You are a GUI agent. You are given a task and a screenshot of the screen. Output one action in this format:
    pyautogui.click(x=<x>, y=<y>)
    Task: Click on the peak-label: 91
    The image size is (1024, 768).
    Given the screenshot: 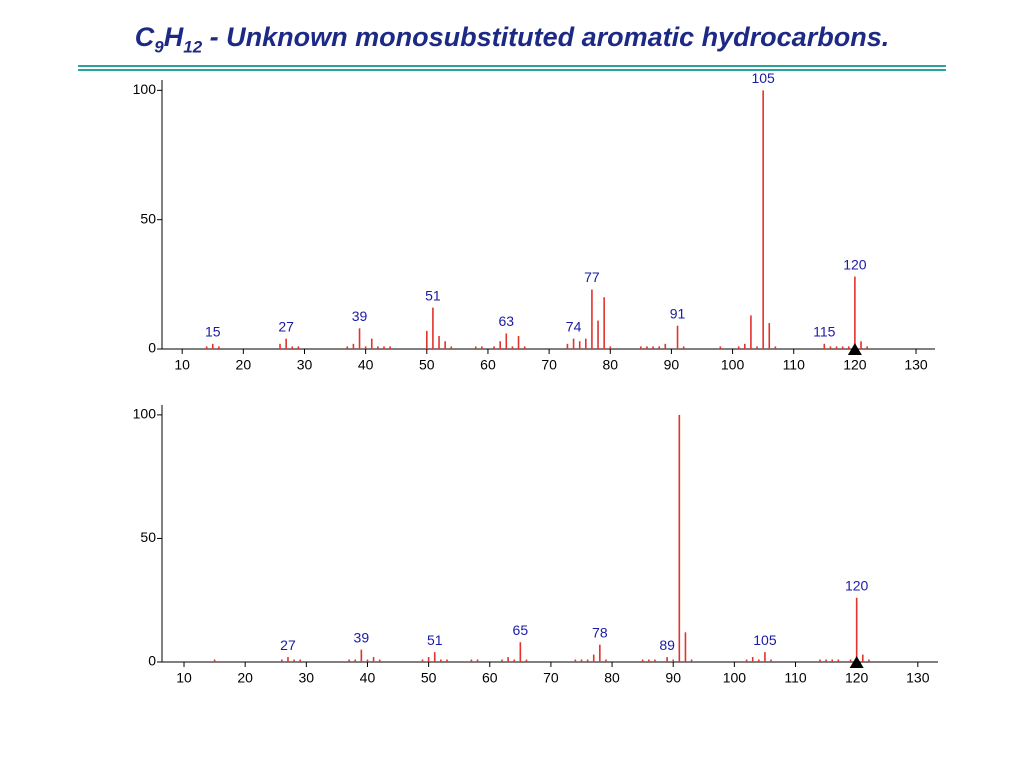 What is the action you would take?
    pyautogui.click(x=678, y=313)
    